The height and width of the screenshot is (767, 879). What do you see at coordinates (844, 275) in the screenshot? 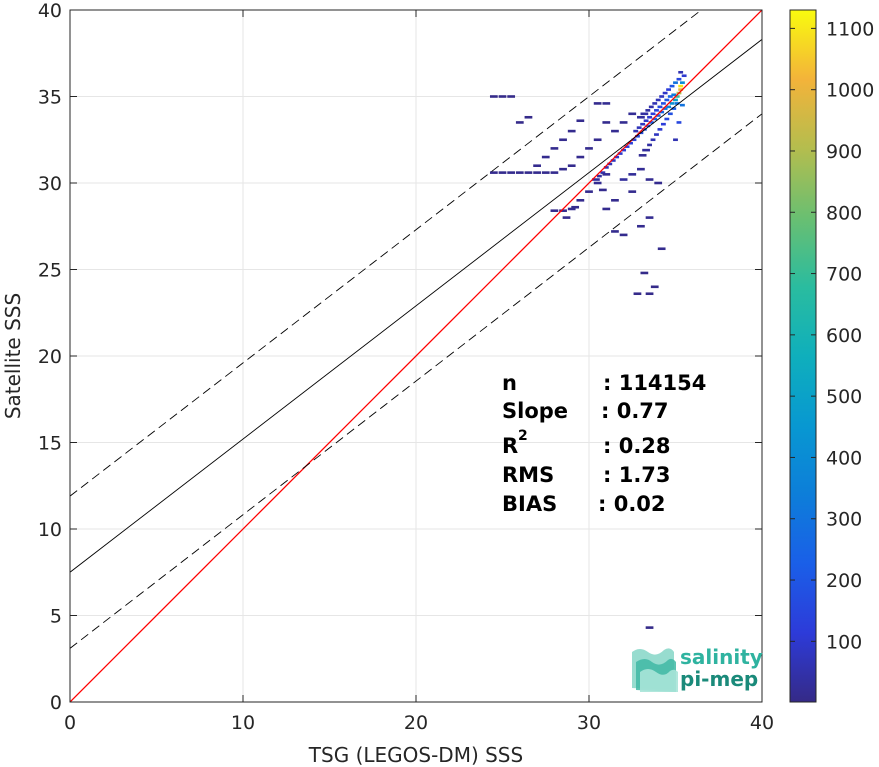
I see `colorbar-tick-label: 700` at bounding box center [844, 275].